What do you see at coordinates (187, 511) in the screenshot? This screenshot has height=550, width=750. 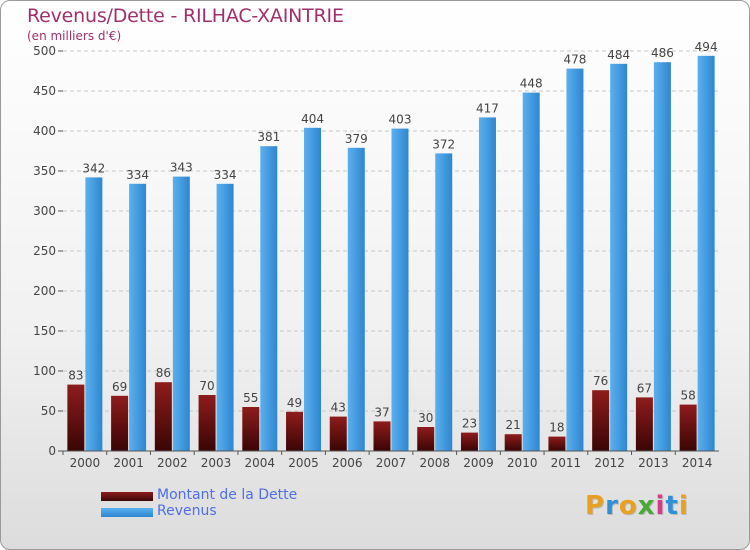 I see `legend-label-revenus: Revenus` at bounding box center [187, 511].